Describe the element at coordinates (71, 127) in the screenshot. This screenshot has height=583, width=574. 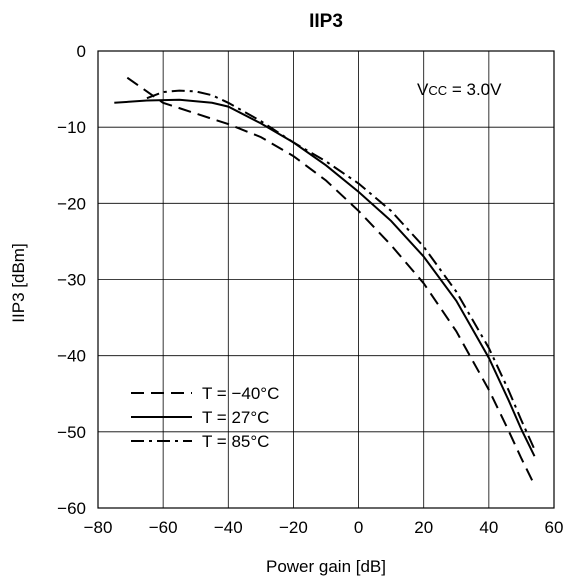
I see `y-tick-label: −10` at that location.